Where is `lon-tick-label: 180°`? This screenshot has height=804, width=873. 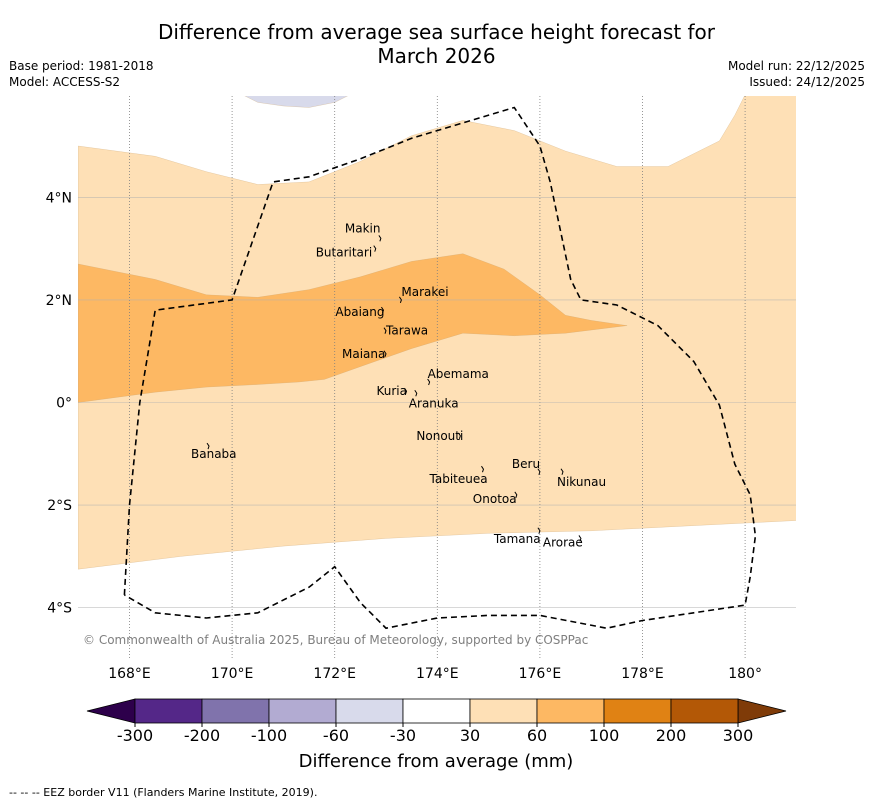
lon-tick-label: 180° is located at coordinates (745, 674).